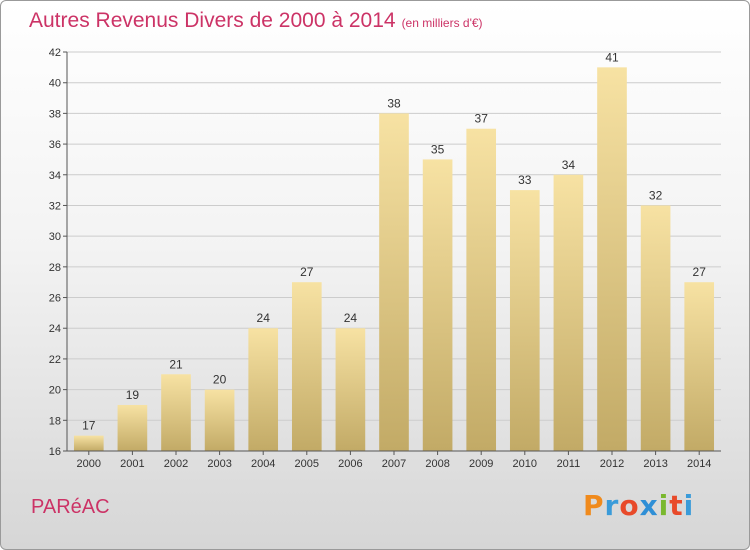 The height and width of the screenshot is (550, 750). Describe the element at coordinates (55, 268) in the screenshot. I see `y-tick-label: 28` at that location.